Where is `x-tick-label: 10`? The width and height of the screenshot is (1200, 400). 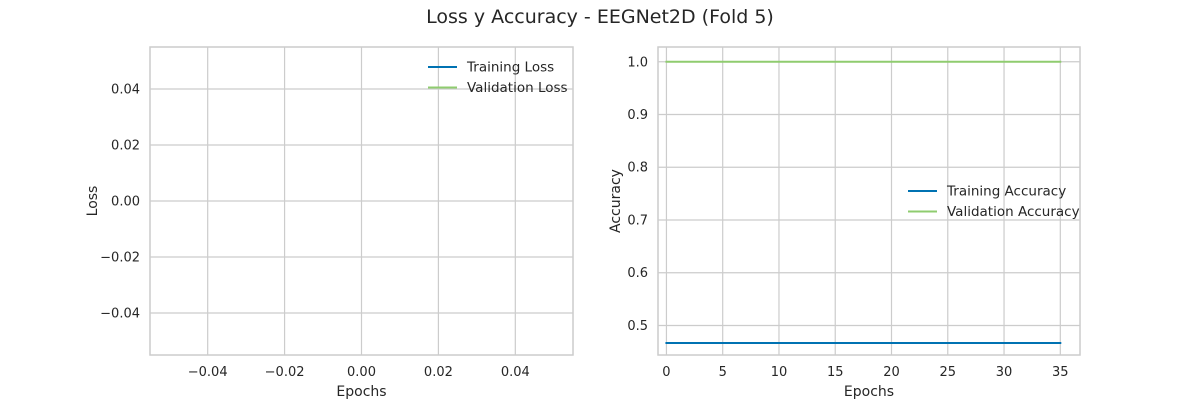
x-tick-label: 10 is located at coordinates (779, 372).